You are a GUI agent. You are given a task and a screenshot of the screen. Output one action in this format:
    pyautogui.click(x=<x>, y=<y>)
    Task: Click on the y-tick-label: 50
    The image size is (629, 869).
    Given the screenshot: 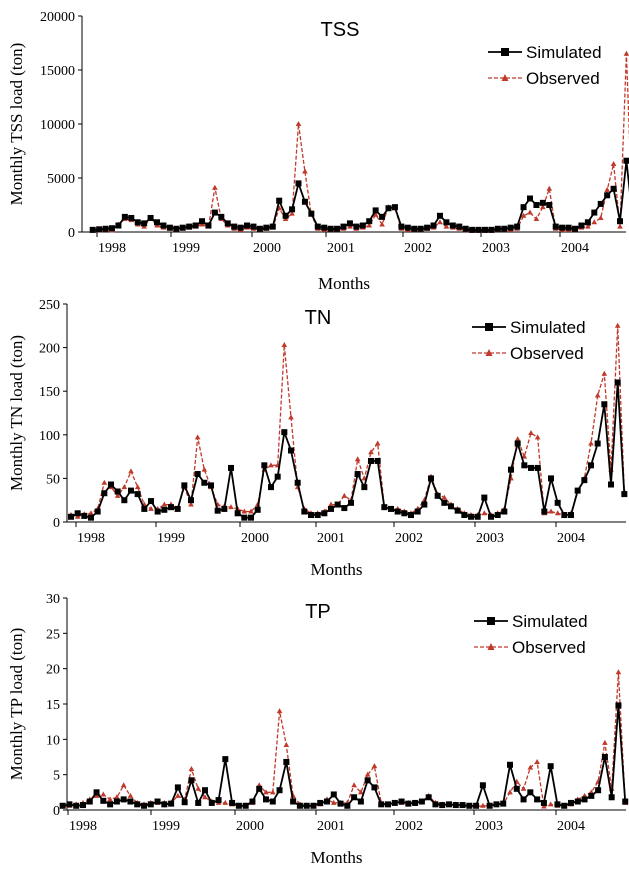 What is the action you would take?
    pyautogui.click(x=53, y=479)
    